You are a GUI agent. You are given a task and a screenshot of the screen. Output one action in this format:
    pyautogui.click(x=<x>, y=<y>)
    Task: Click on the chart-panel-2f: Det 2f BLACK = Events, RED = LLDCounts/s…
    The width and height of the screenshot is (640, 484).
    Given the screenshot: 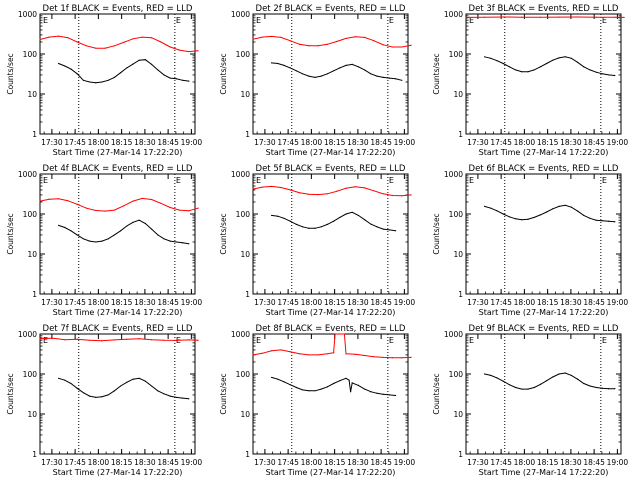 What is the action you would take?
    pyautogui.click(x=317, y=80)
    